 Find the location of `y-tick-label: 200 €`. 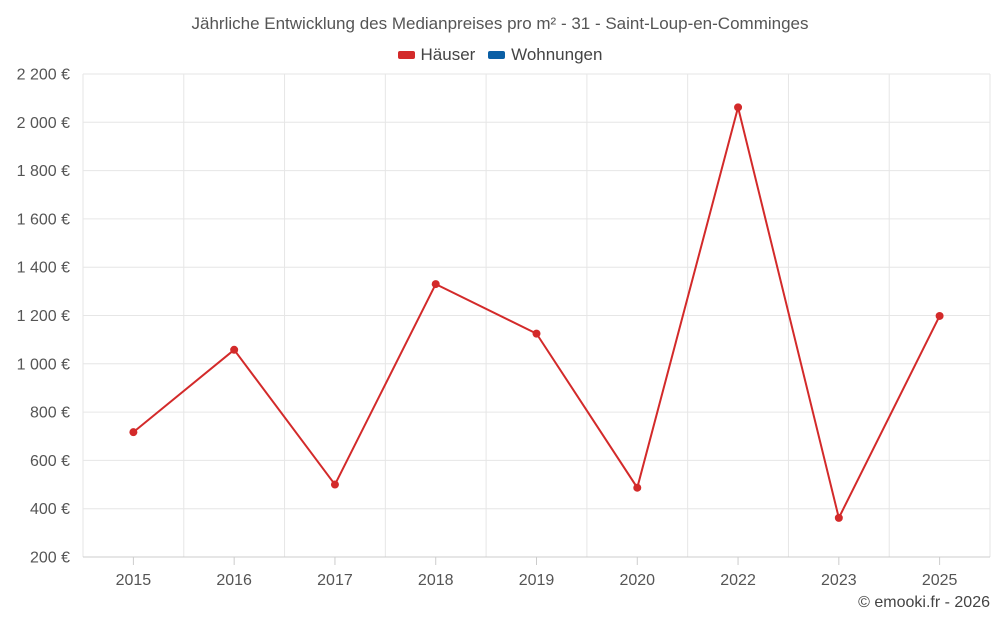

y-tick-label: 200 € is located at coordinates (50, 558).